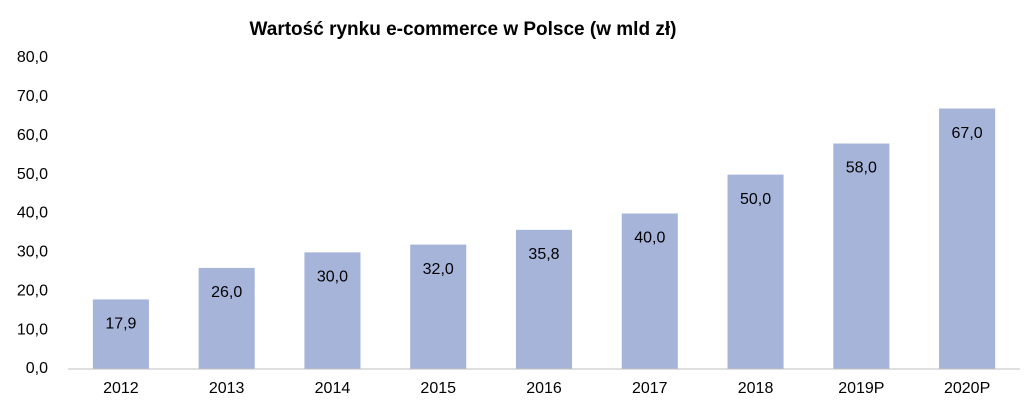  Describe the element at coordinates (32, 252) in the screenshot. I see `y-tick-label: 30,0` at that location.